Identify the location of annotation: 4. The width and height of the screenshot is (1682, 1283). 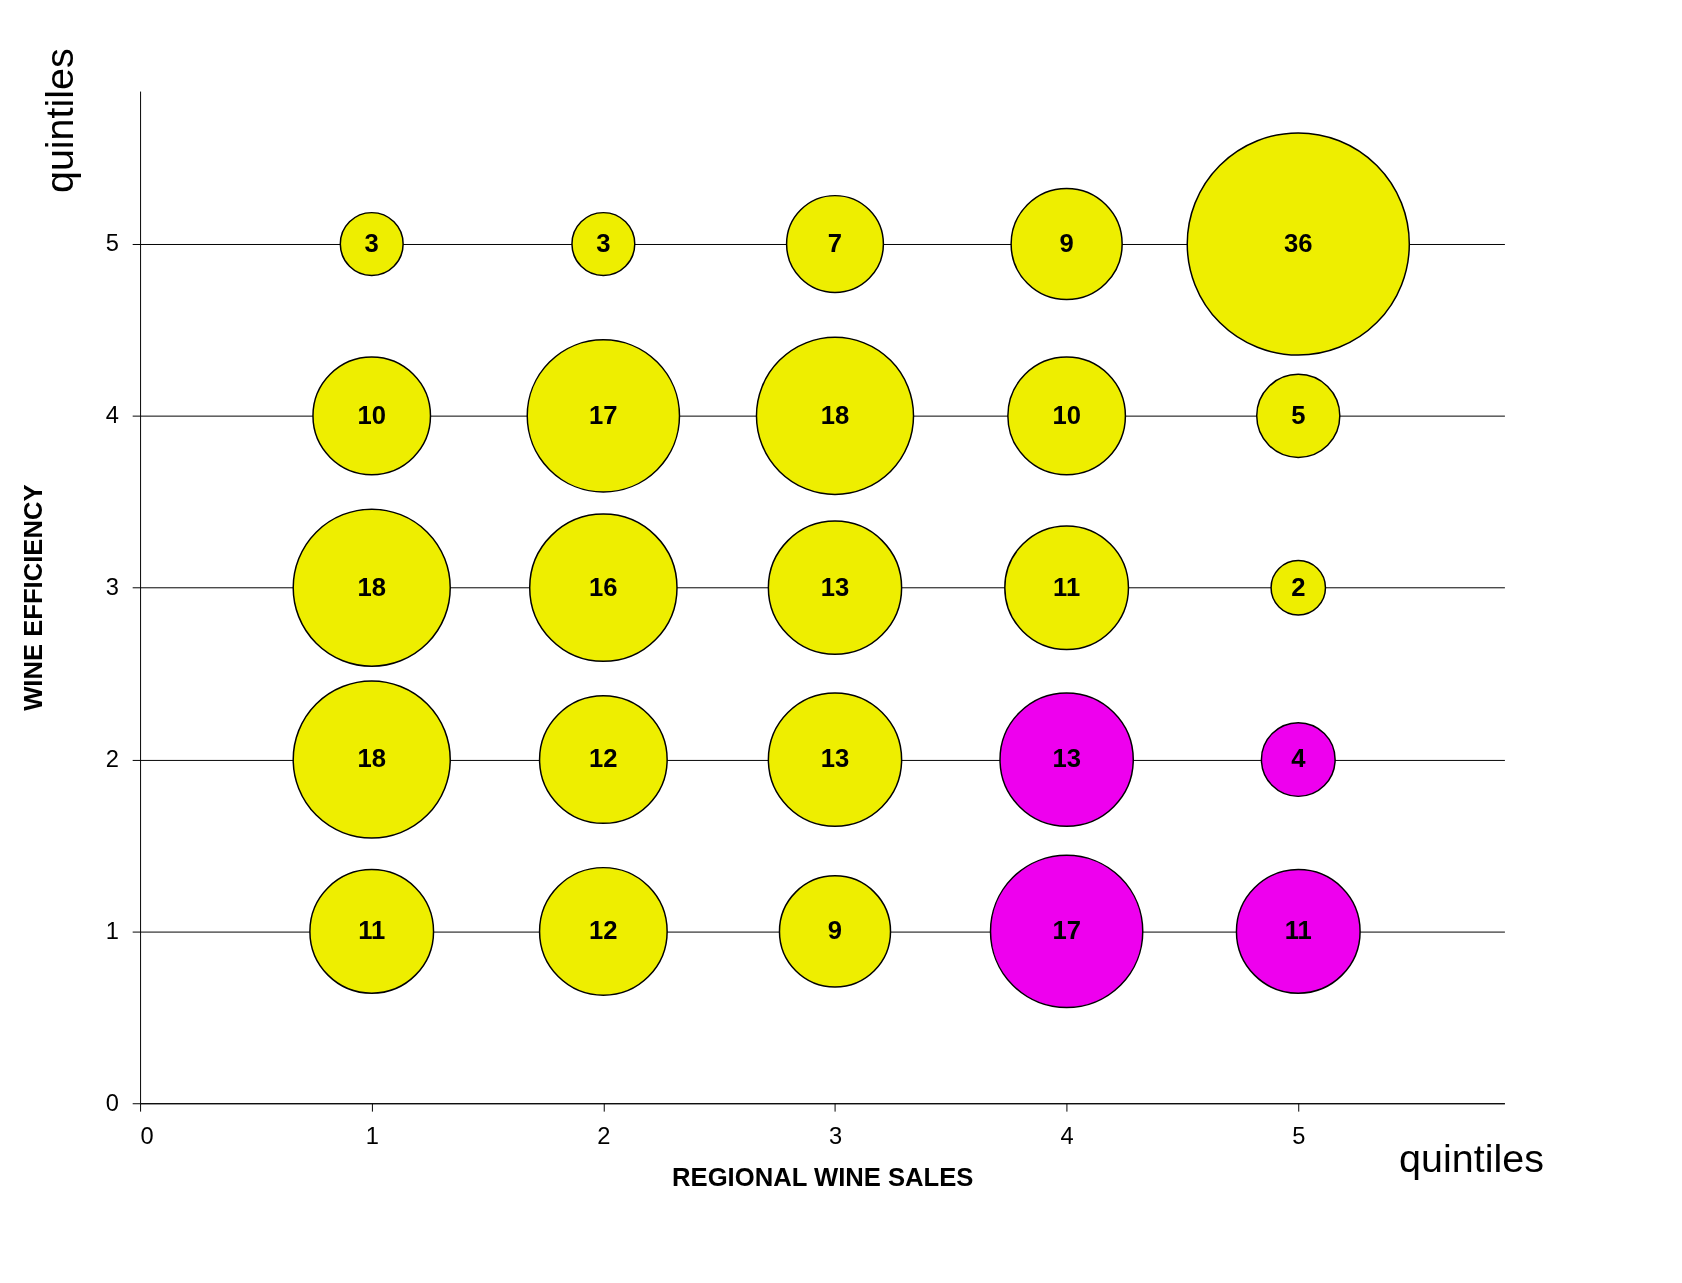
(1299, 758).